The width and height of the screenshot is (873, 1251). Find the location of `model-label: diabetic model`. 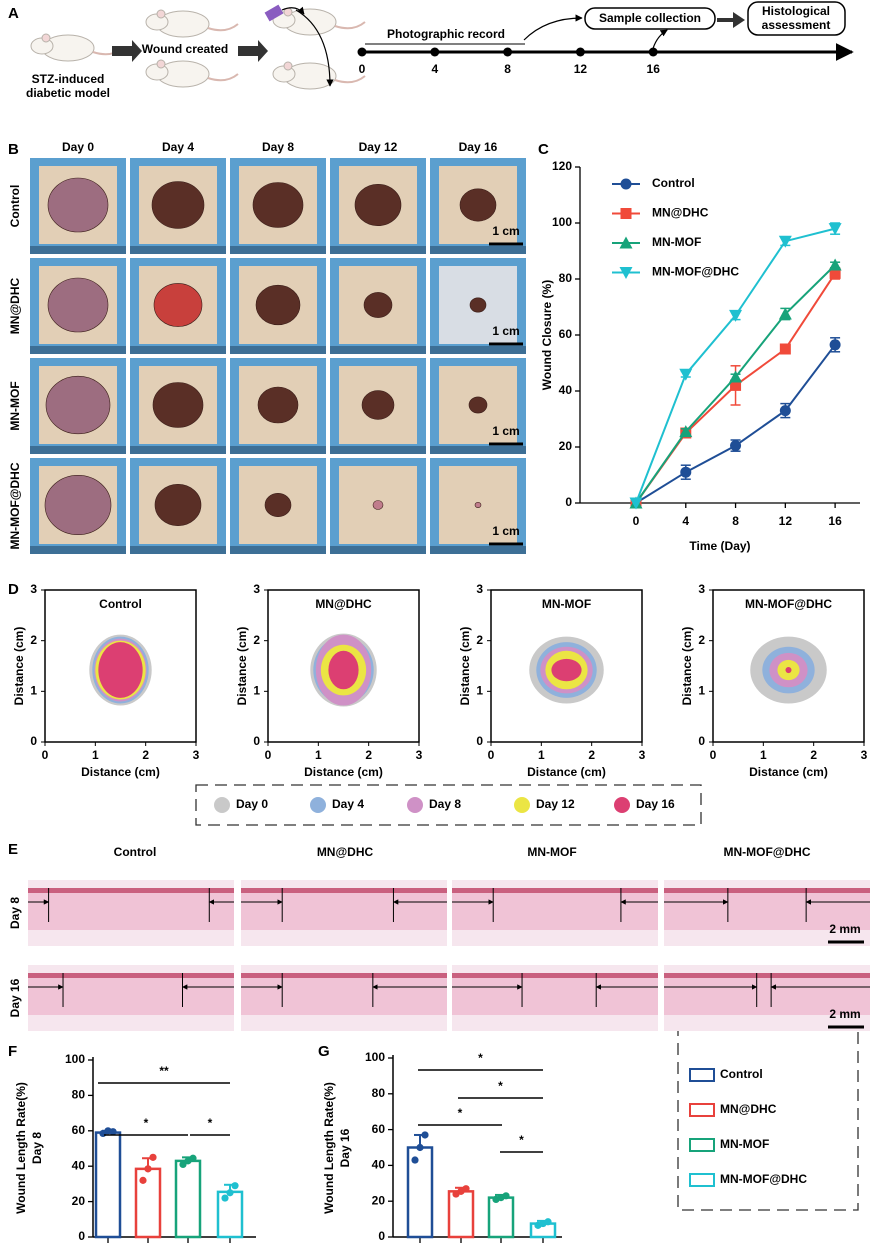

model-label: diabetic model is located at coordinates (68, 93).